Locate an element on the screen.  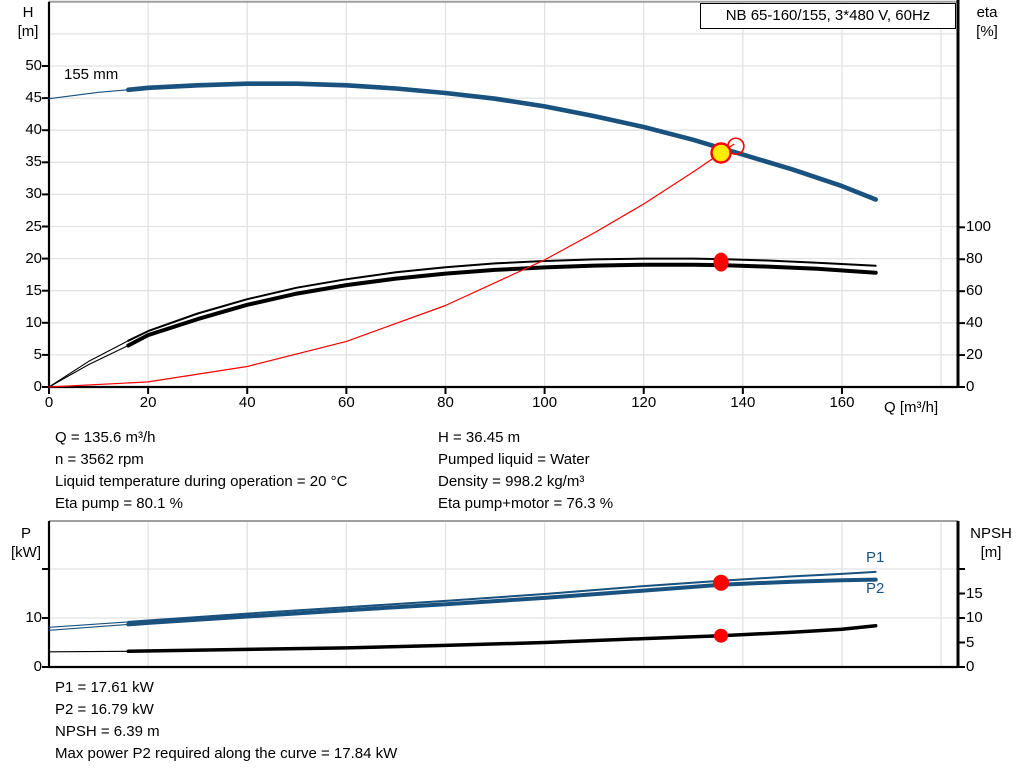
right-tick-label-15: 15 is located at coordinates (974, 593).